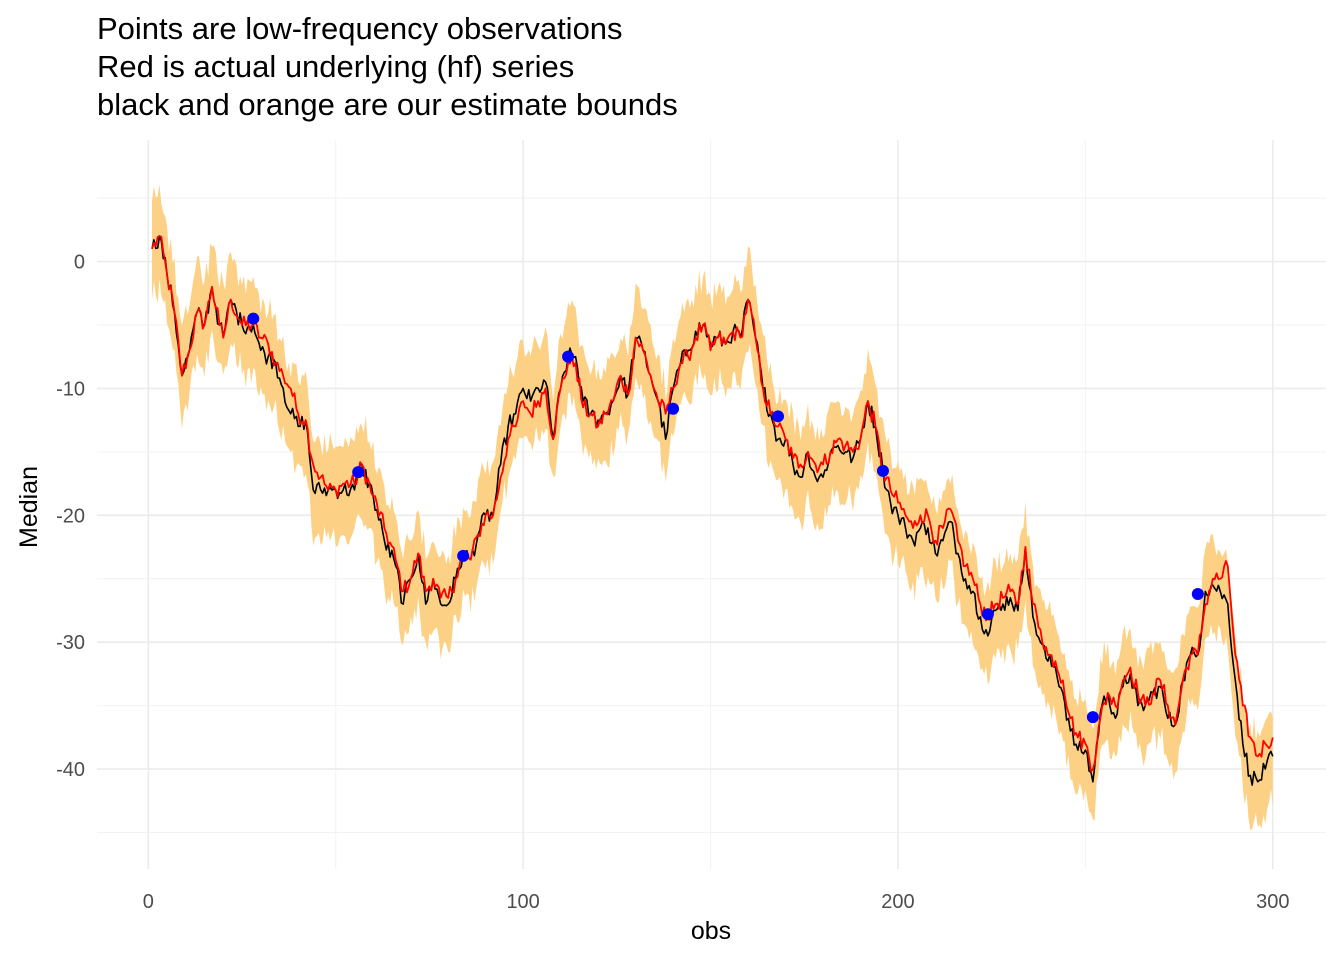 This screenshot has height=960, width=1344. What do you see at coordinates (716, 902) in the screenshot?
I see `x-tick-labels: 0 100 200 300` at bounding box center [716, 902].